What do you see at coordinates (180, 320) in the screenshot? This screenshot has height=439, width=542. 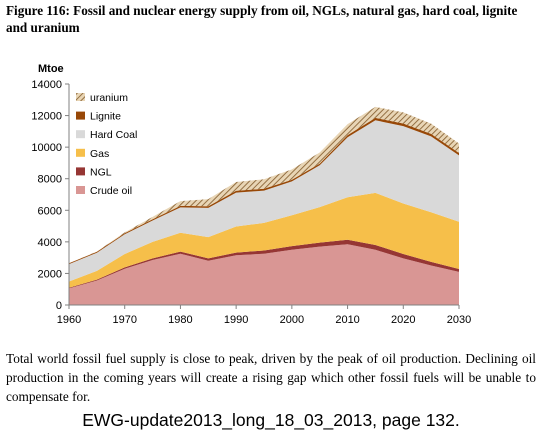 I see `x-tick-label: 1980` at bounding box center [180, 320].